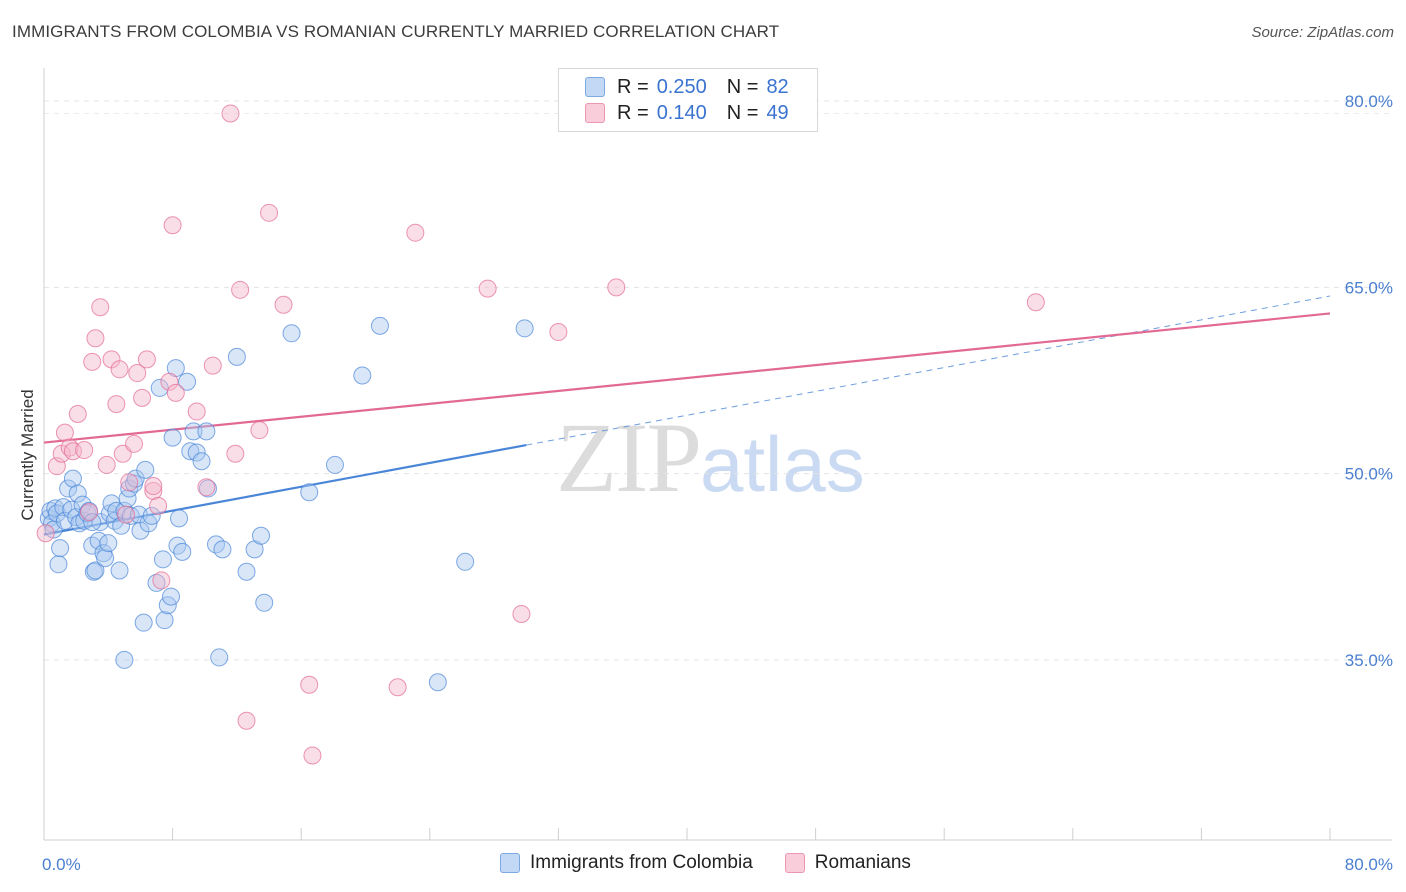 The image size is (1406, 892). What do you see at coordinates (862, 862) in the screenshot?
I see `series-label-romanians: Romanians` at bounding box center [862, 862].